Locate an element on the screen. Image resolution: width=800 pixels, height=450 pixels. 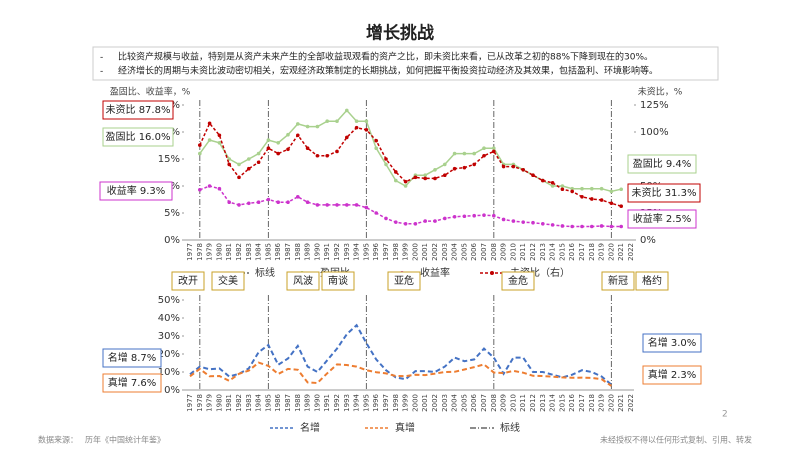
annotation: 格约 is located at coordinates (652, 280).